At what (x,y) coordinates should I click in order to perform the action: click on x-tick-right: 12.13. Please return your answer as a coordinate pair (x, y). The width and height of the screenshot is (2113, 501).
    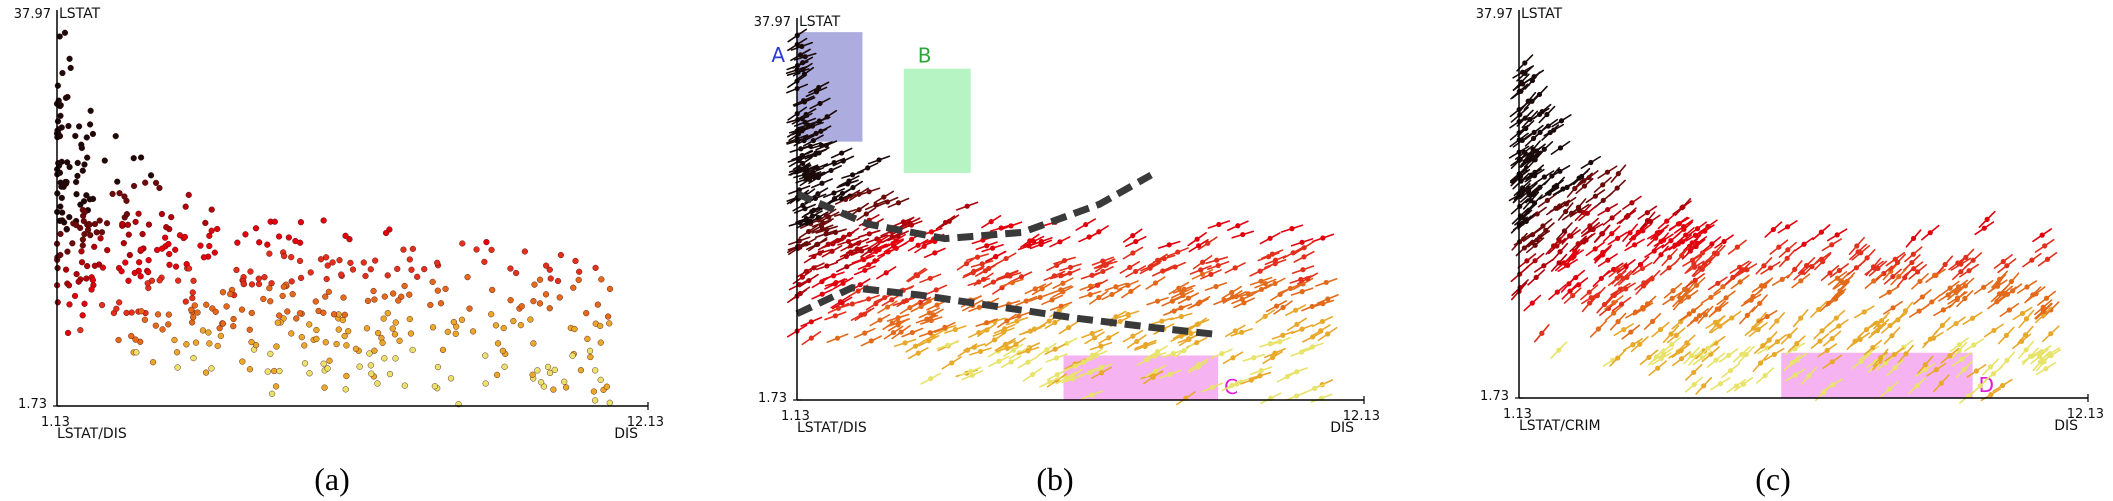
    Looking at the image, I should click on (1361, 416).